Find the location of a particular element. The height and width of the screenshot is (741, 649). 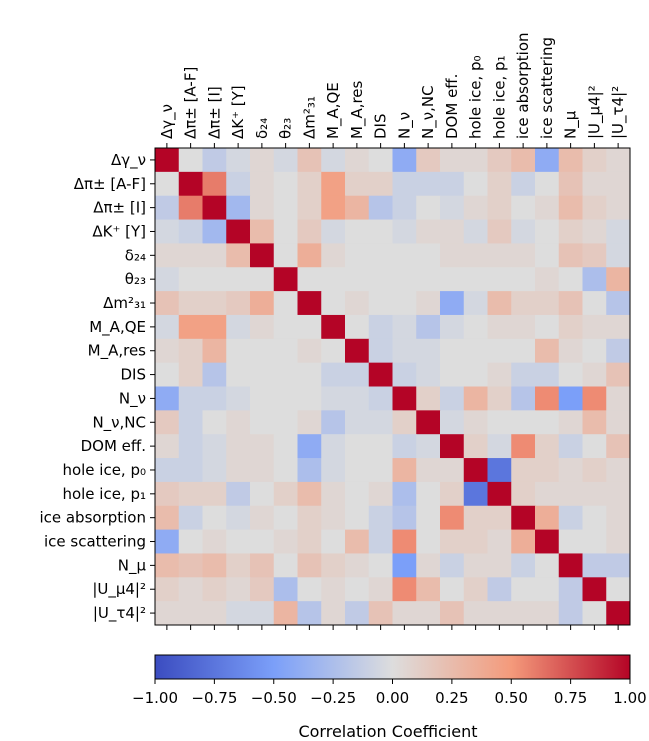

x-tick-label: Δm²₃₁ is located at coordinates (309, 117).